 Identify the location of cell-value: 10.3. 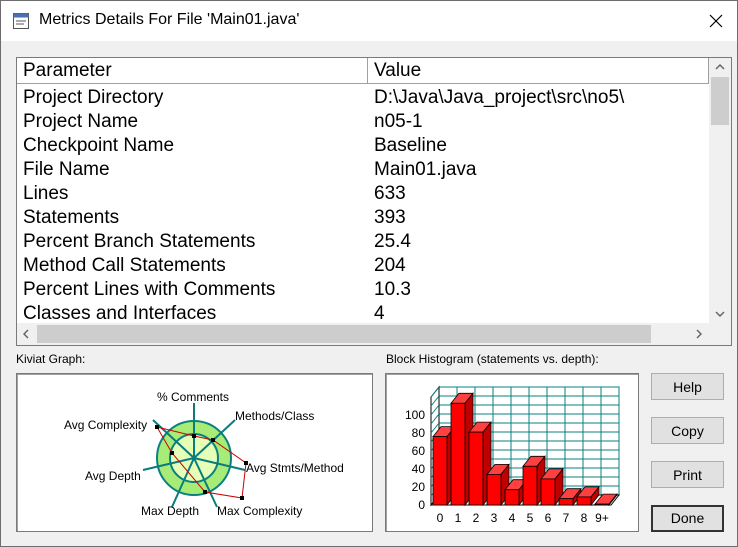
(392, 289).